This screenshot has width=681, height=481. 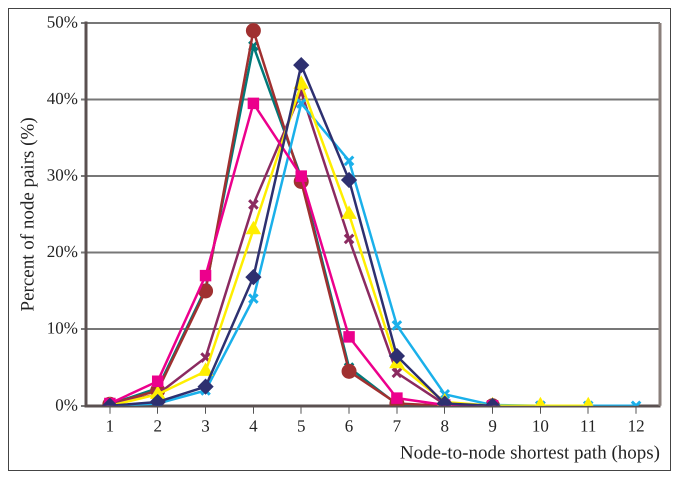 What do you see at coordinates (636, 426) in the screenshot?
I see `x-tick-label: 12` at bounding box center [636, 426].